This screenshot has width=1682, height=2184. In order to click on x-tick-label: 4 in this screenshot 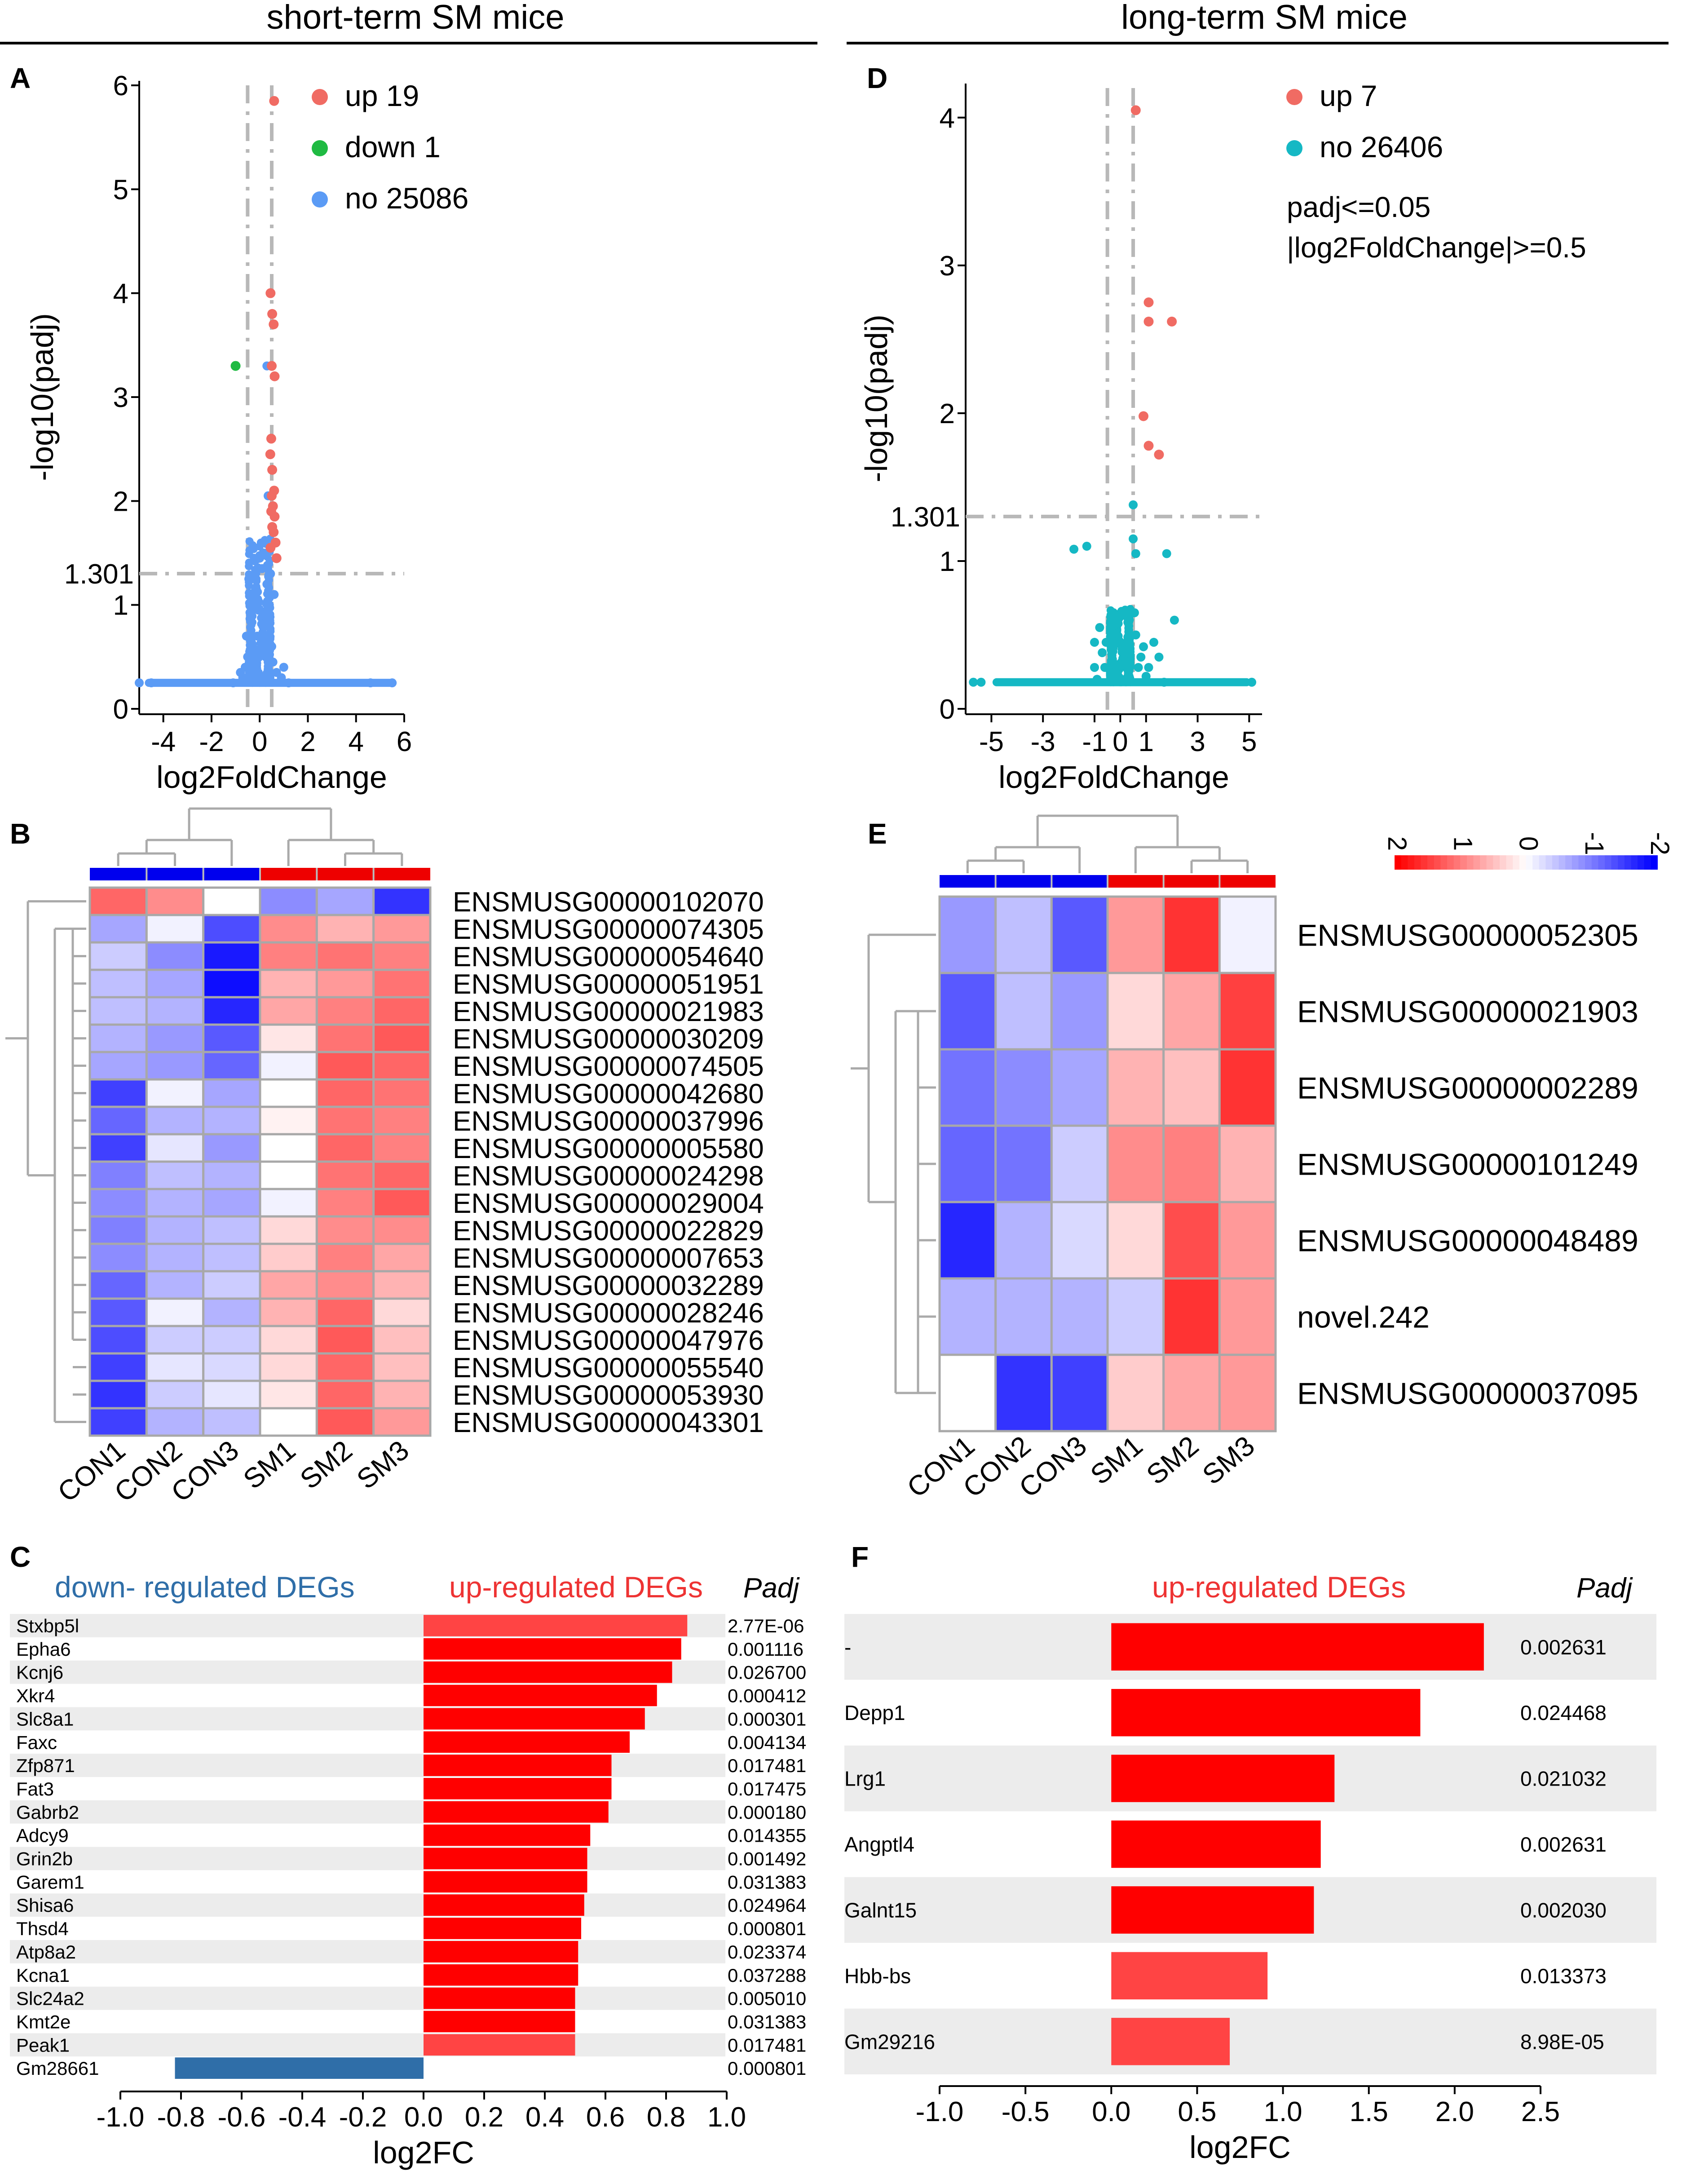, I will do `click(355, 741)`.